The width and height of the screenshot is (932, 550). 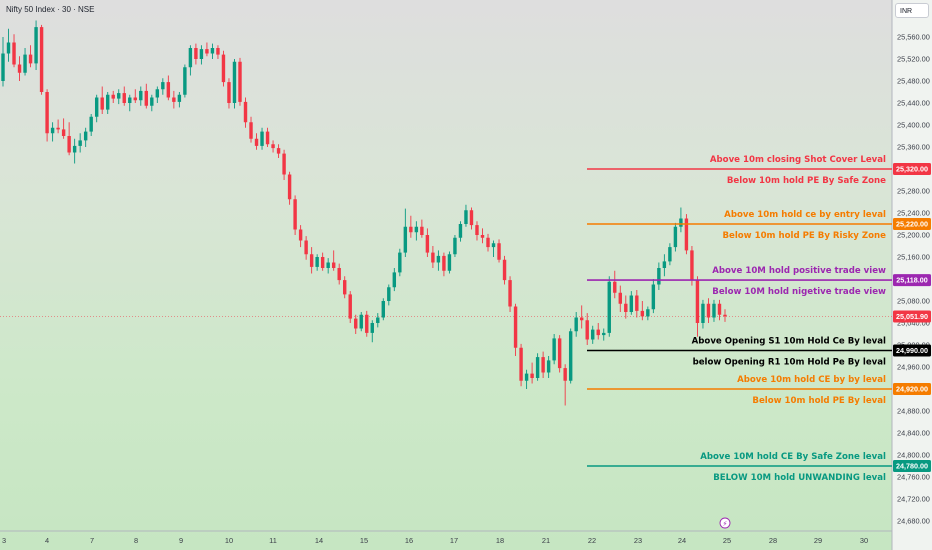 What do you see at coordinates (592, 540) in the screenshot?
I see `x-tick-label: 22` at bounding box center [592, 540].